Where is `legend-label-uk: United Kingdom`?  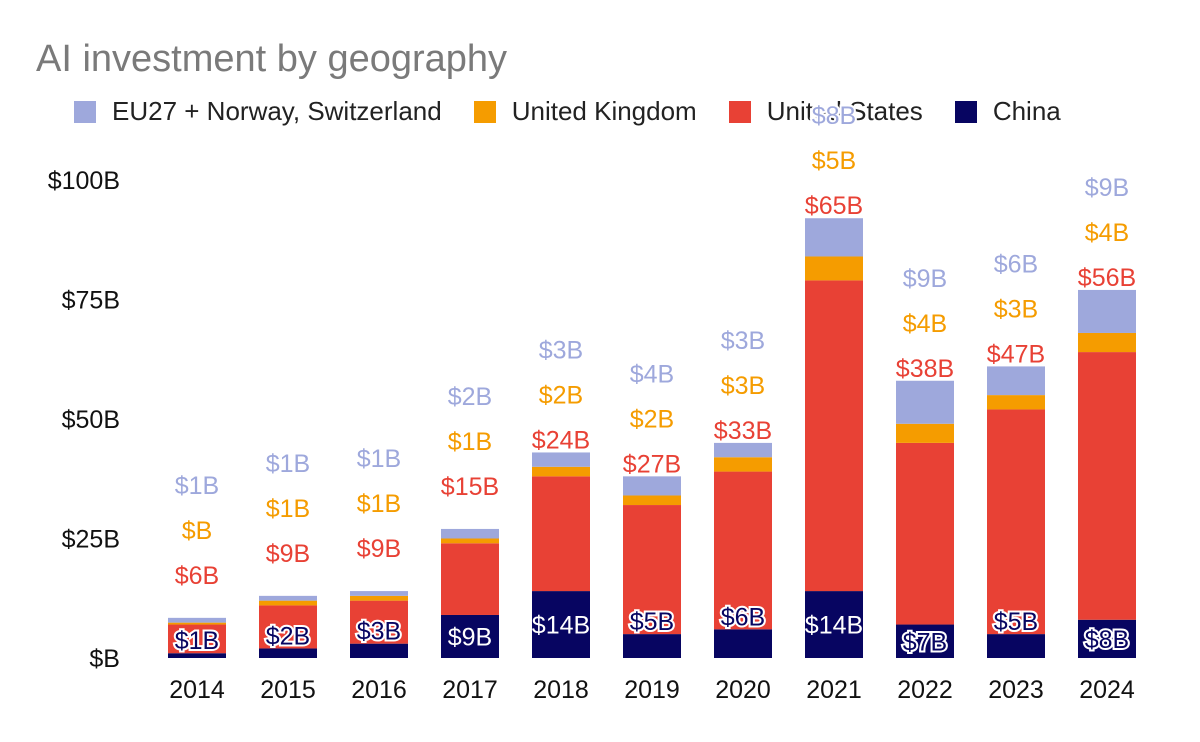
legend-label-uk: United Kingdom is located at coordinates (604, 111).